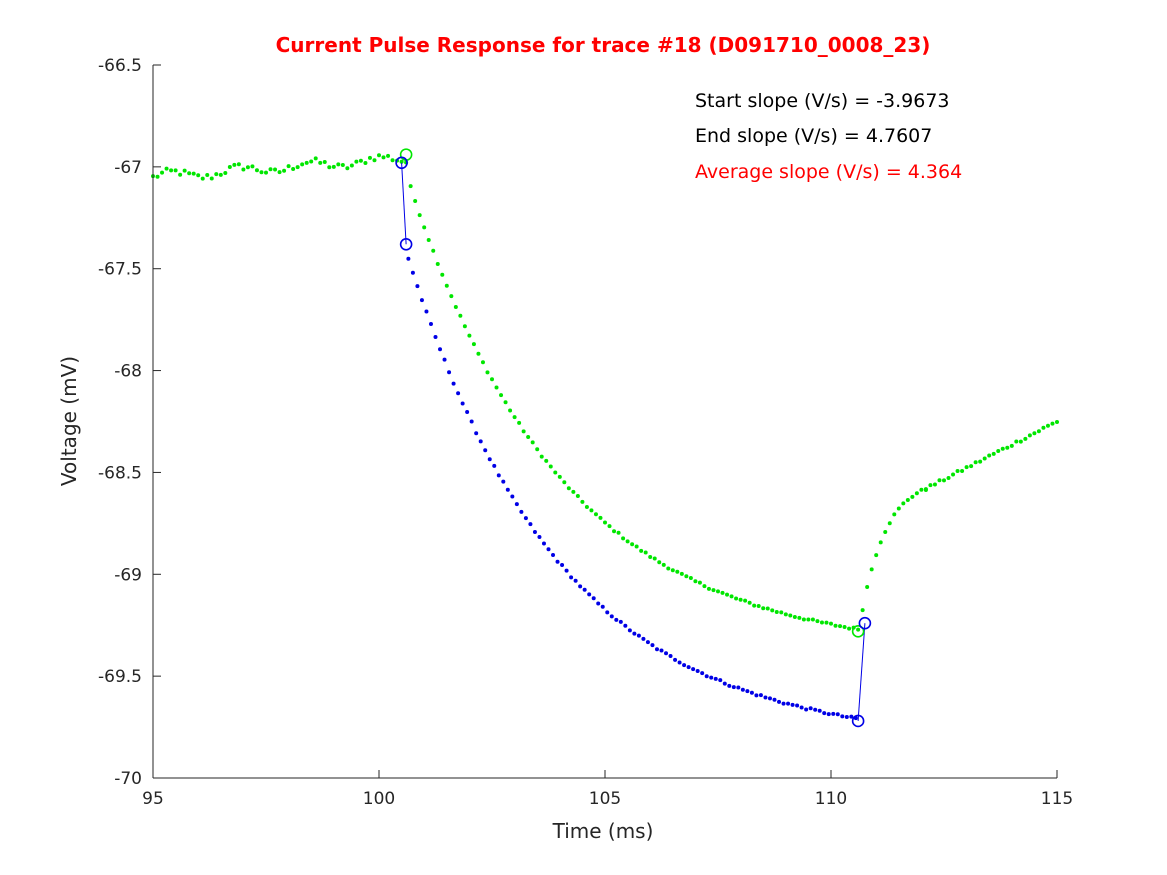 The image size is (1167, 875). I want to click on x-tick-label-4: 115, so click(1057, 799).